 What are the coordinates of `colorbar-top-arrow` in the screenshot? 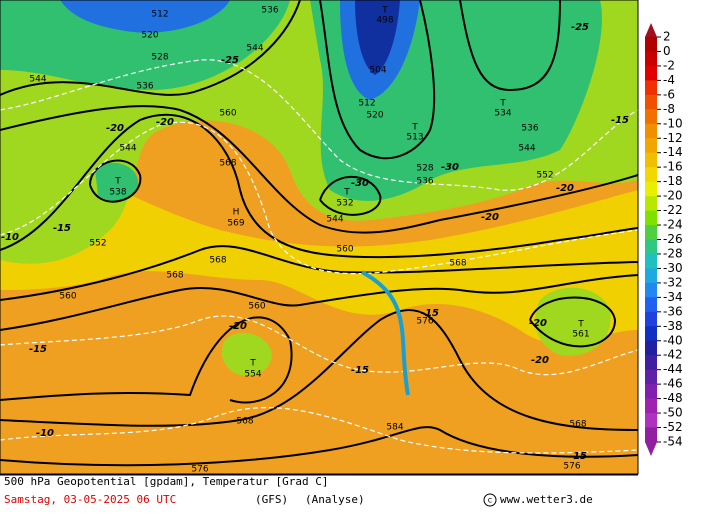 It's located at (651, 30).